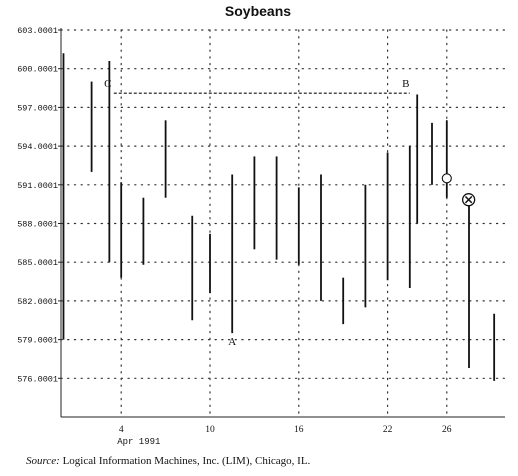  I want to click on label-c: C, so click(107, 84).